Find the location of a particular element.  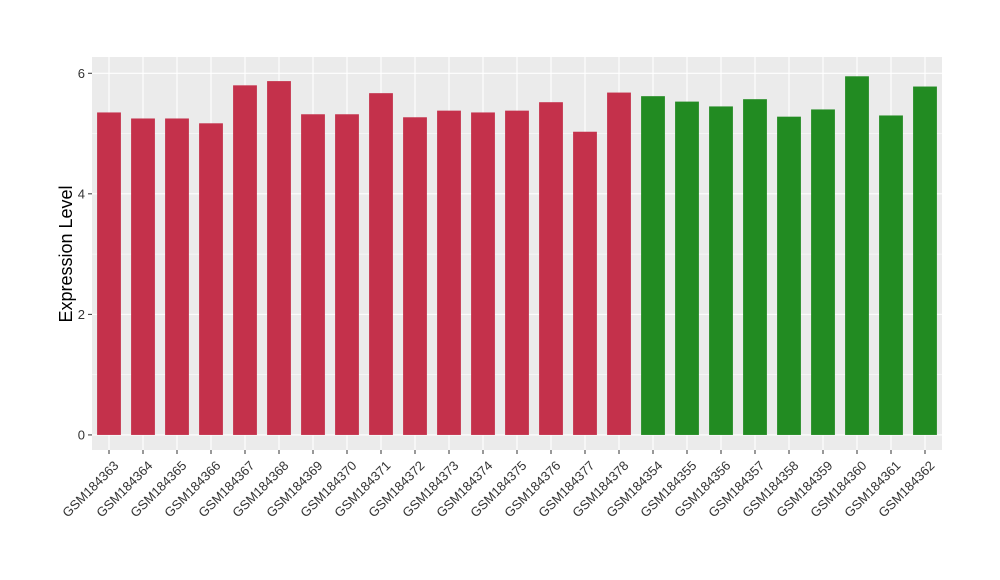

y-tick-label: 0 is located at coordinates (81, 434).